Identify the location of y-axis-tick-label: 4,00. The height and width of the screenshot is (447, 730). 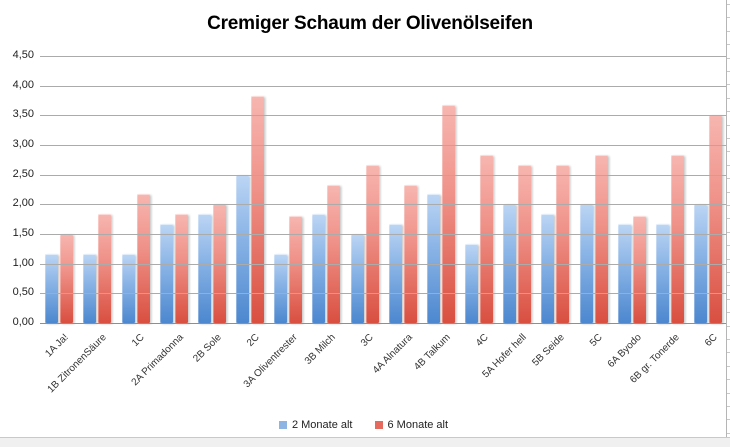
(23, 85).